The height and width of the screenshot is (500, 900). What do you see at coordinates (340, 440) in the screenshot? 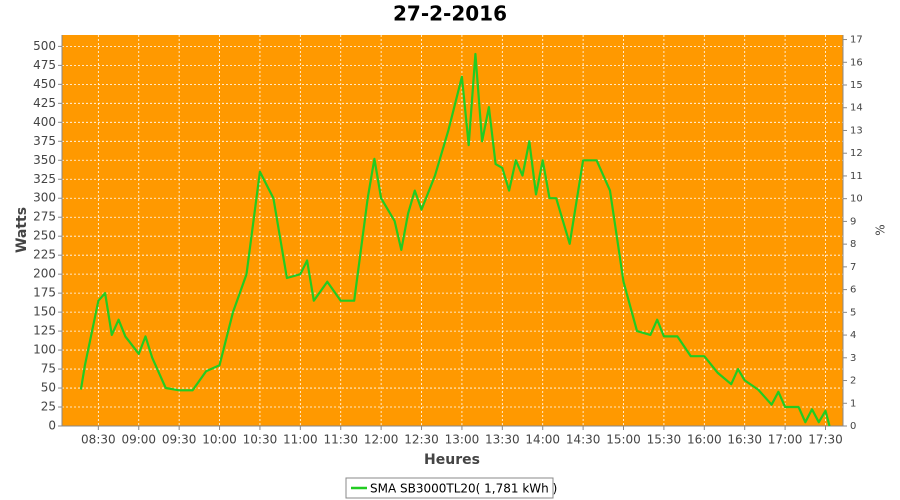
I see `x-tick-label: 11:30` at bounding box center [340, 440].